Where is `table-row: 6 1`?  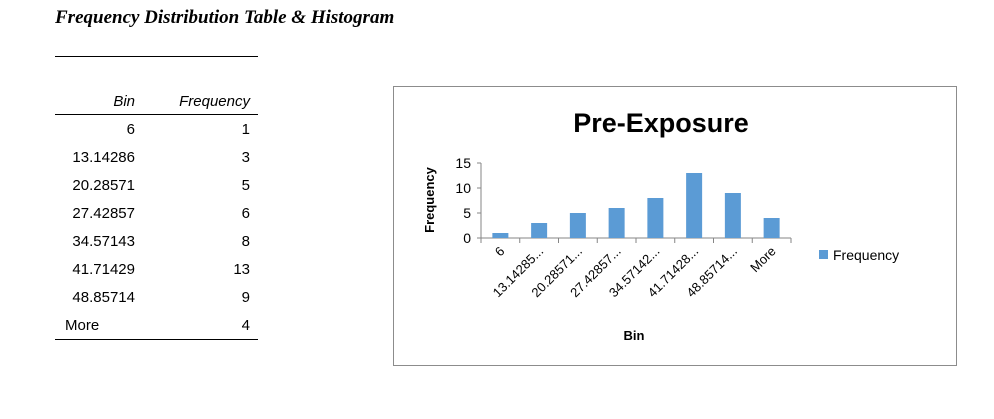
table-row: 6 1 is located at coordinates (156, 129).